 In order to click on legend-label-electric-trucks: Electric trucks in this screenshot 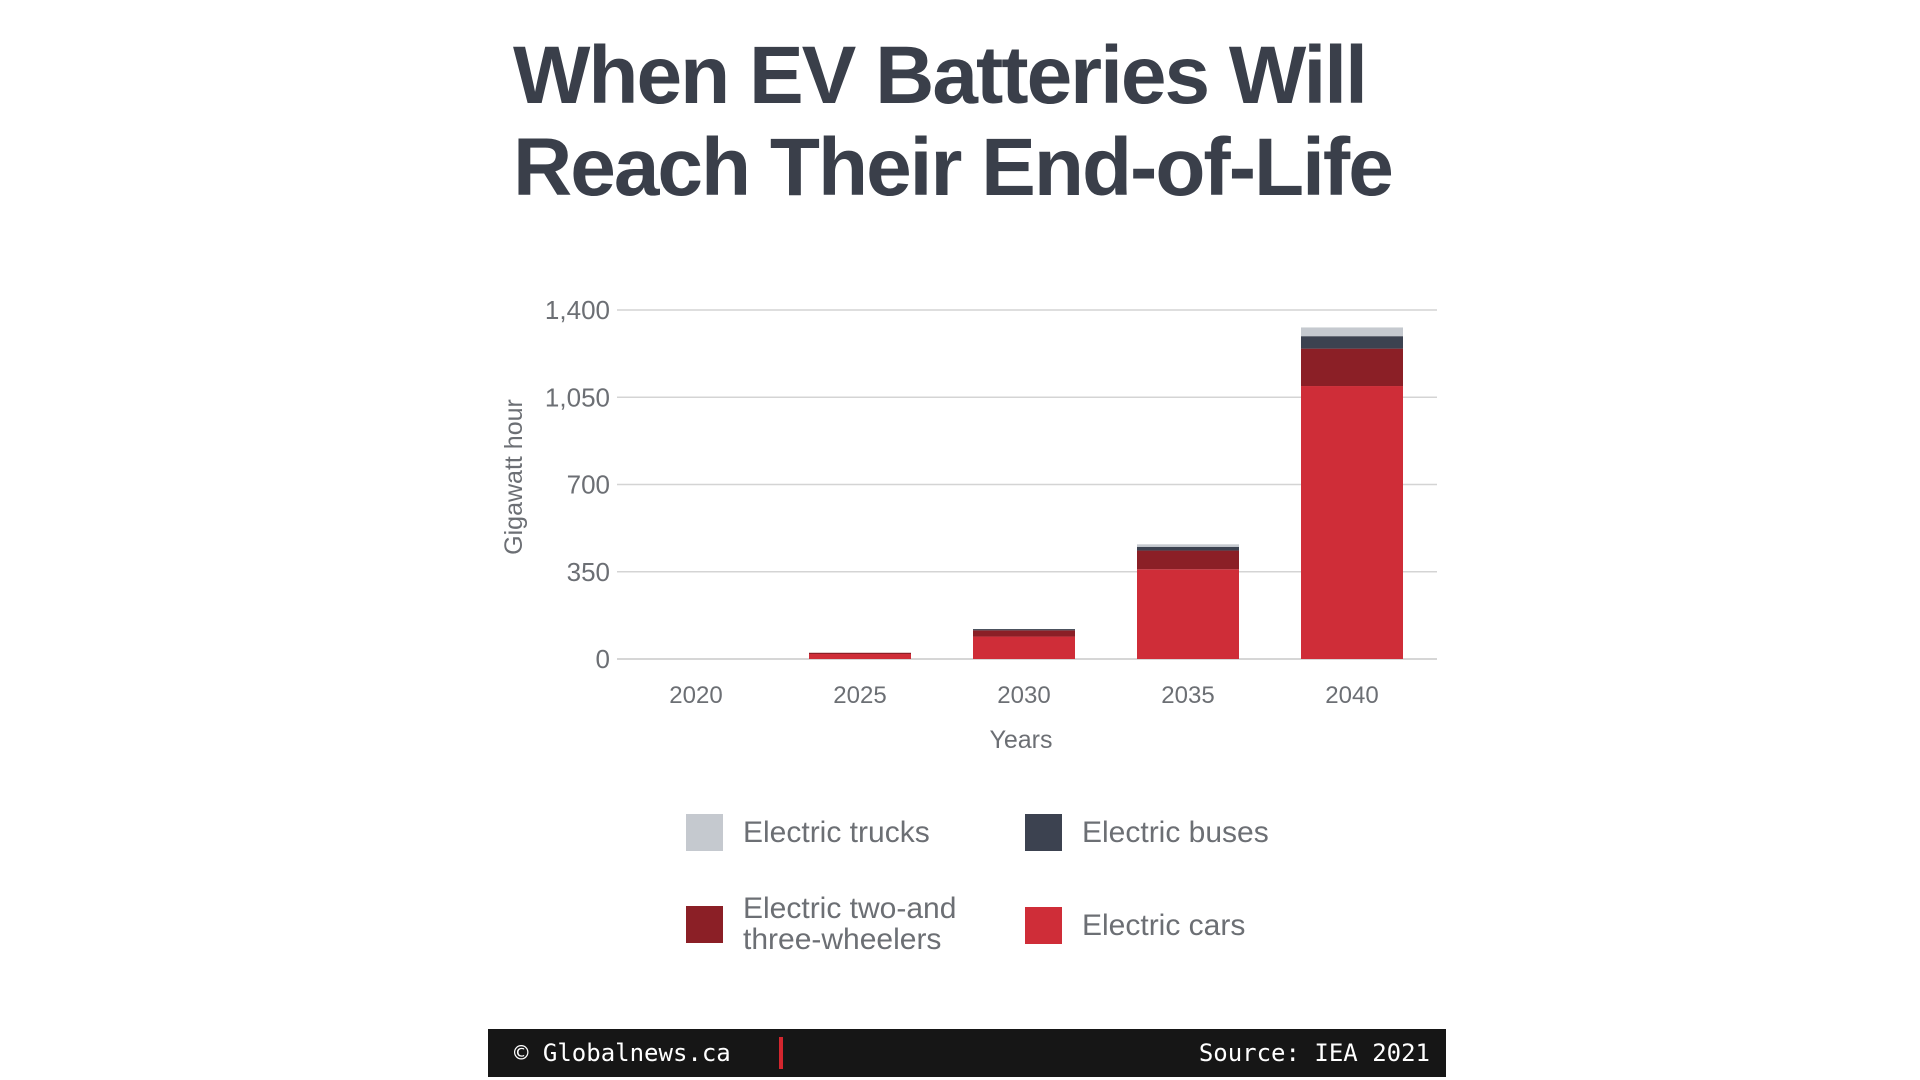, I will do `click(836, 832)`.